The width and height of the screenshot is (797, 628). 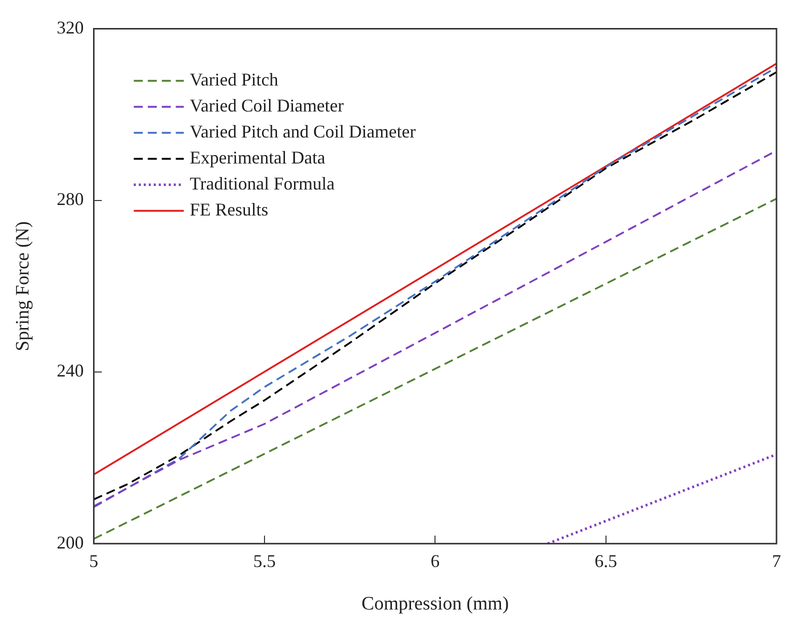 I want to click on y-tick-label: 280, so click(x=70, y=199).